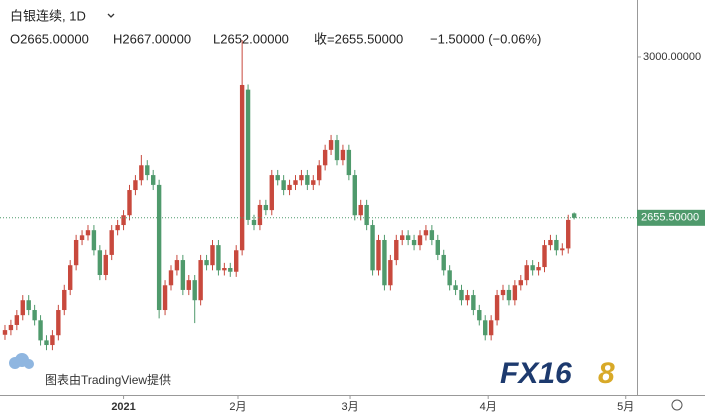 The height and width of the screenshot is (417, 705). What do you see at coordinates (358, 38) in the screenshot?
I see `header-close: 收=2655.50000` at bounding box center [358, 38].